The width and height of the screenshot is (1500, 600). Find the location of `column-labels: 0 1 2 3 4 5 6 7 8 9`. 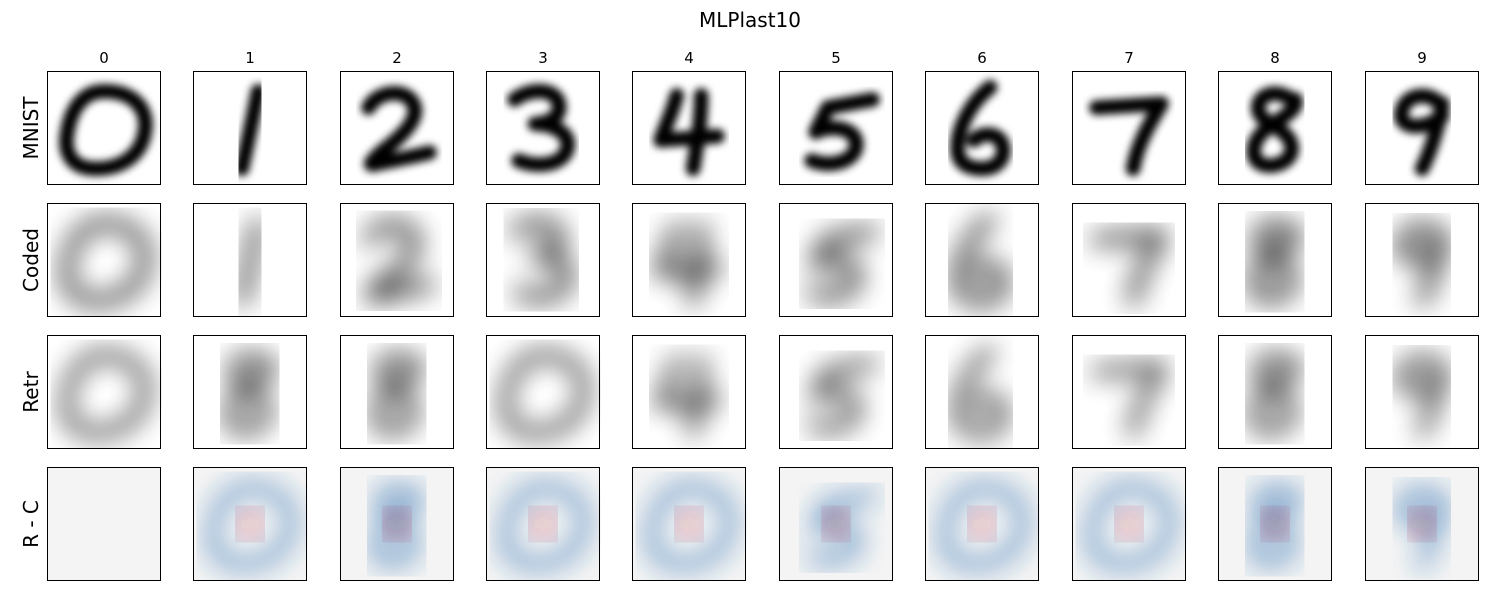

column-labels: 0 1 2 3 4 5 6 7 8 9 is located at coordinates (763, 58).